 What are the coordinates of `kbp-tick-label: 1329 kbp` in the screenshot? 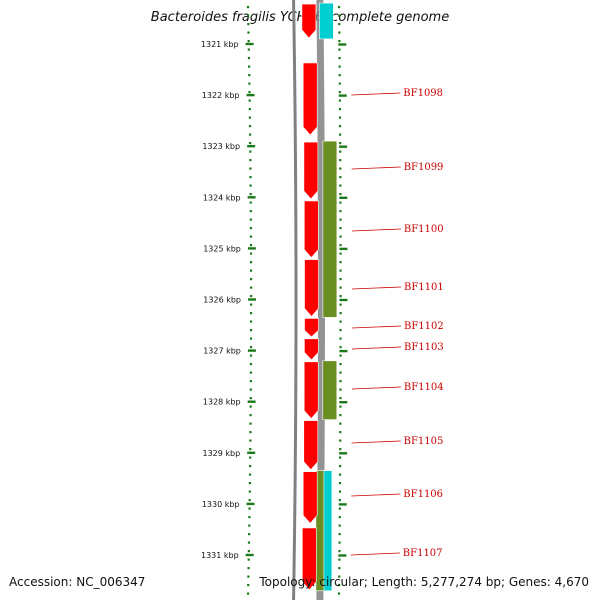 It's located at (221, 453).